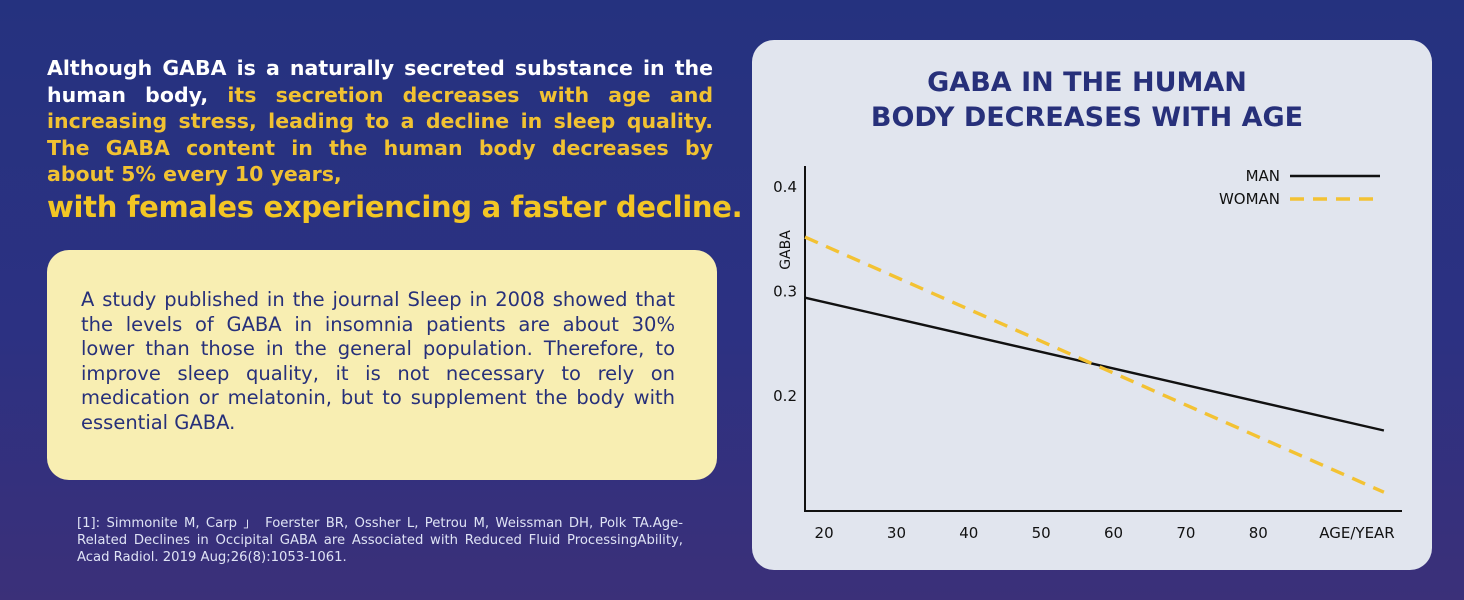 The height and width of the screenshot is (600, 1464). I want to click on x-tick-label: 70, so click(1185, 533).